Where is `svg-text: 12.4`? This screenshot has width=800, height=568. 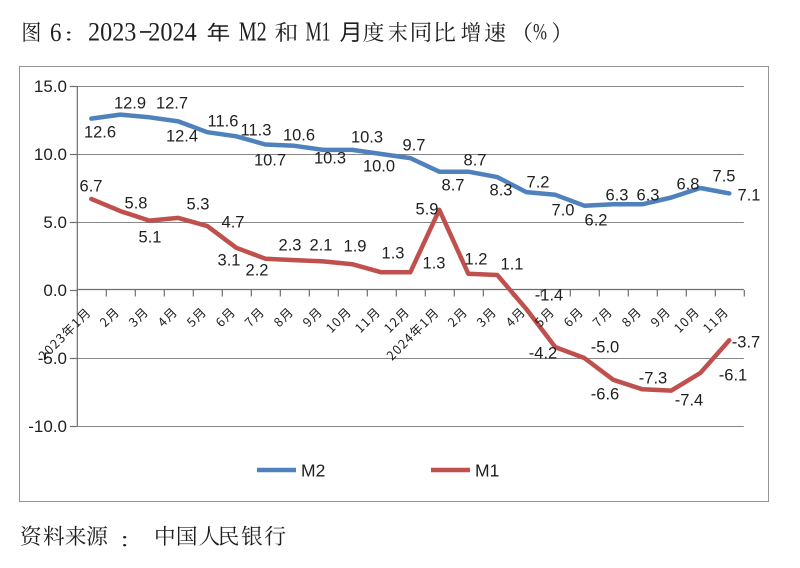
svg-text: 12.4 is located at coordinates (182, 137).